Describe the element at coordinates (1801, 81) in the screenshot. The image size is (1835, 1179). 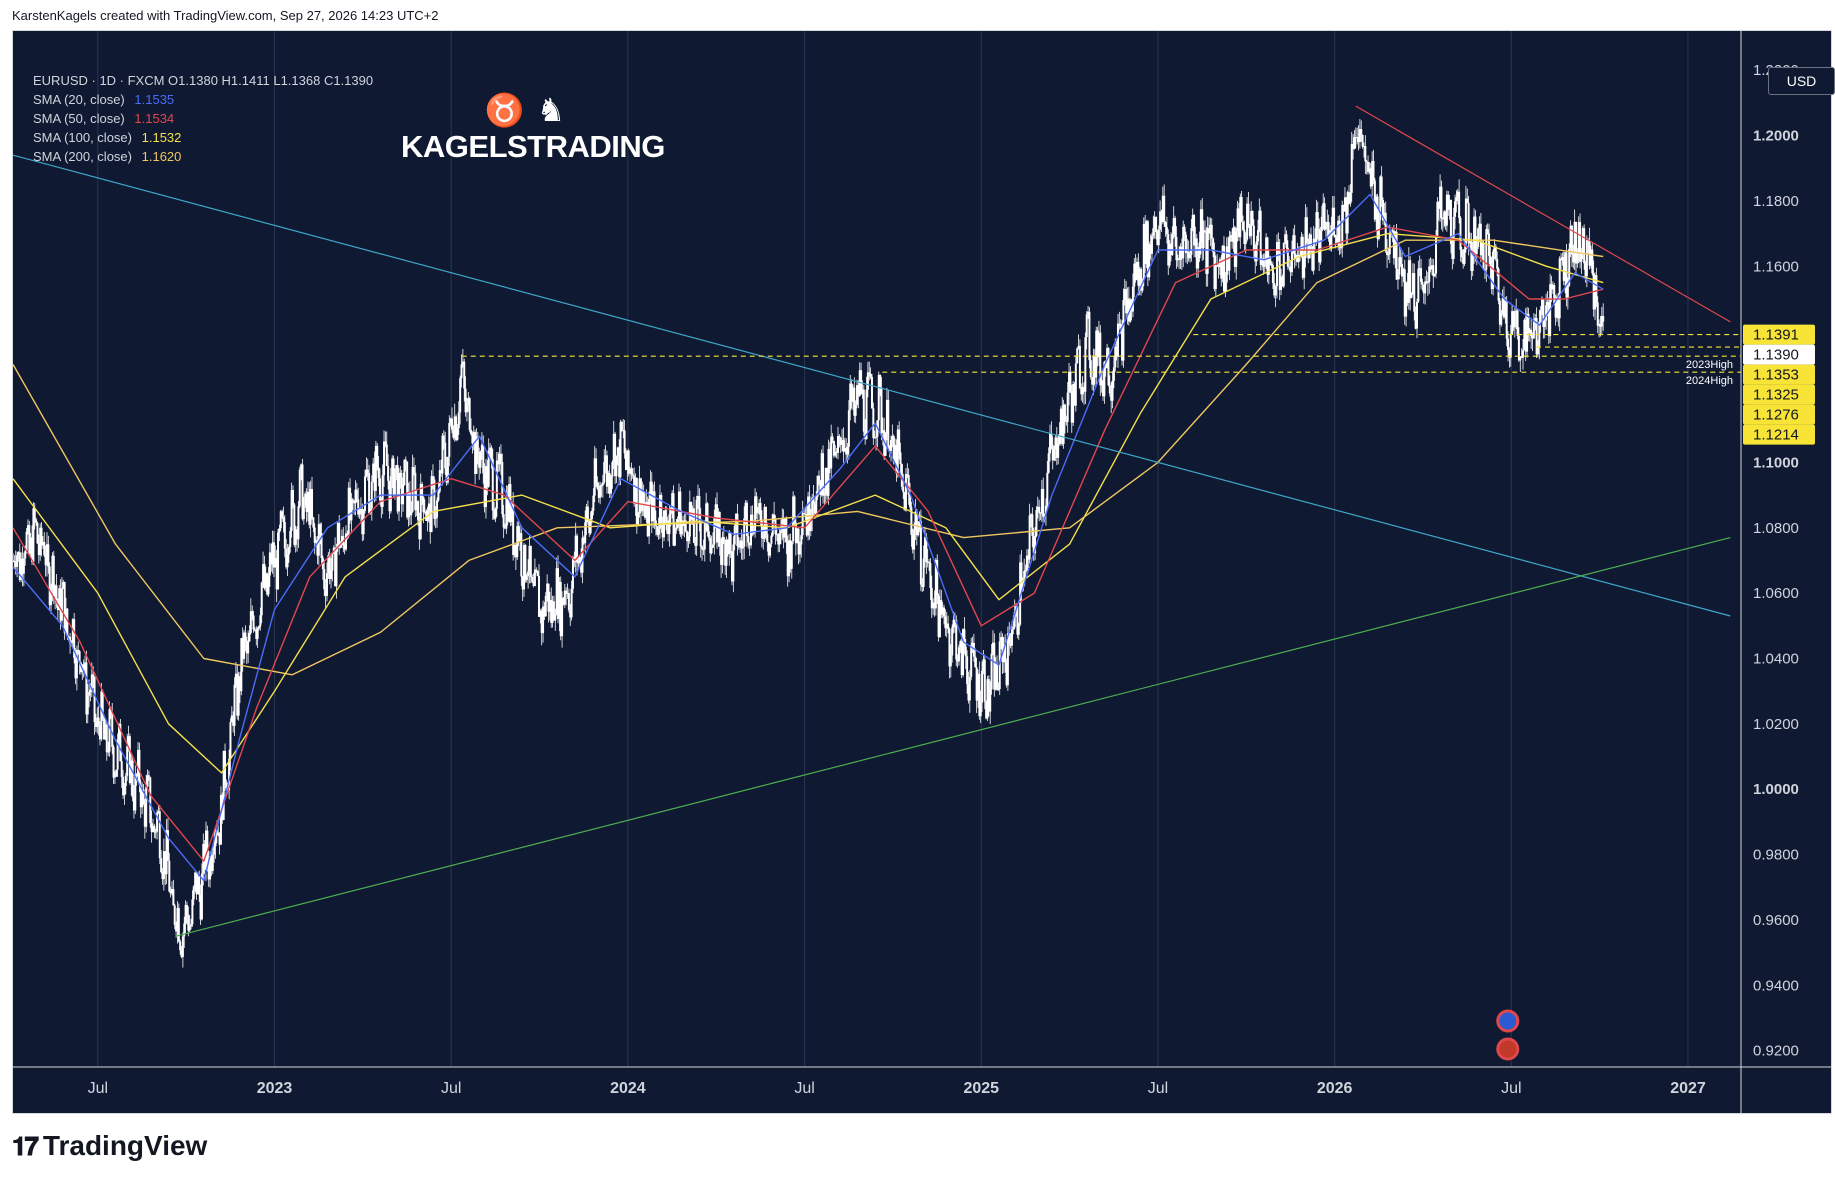
I see `currency-button: USD` at that location.